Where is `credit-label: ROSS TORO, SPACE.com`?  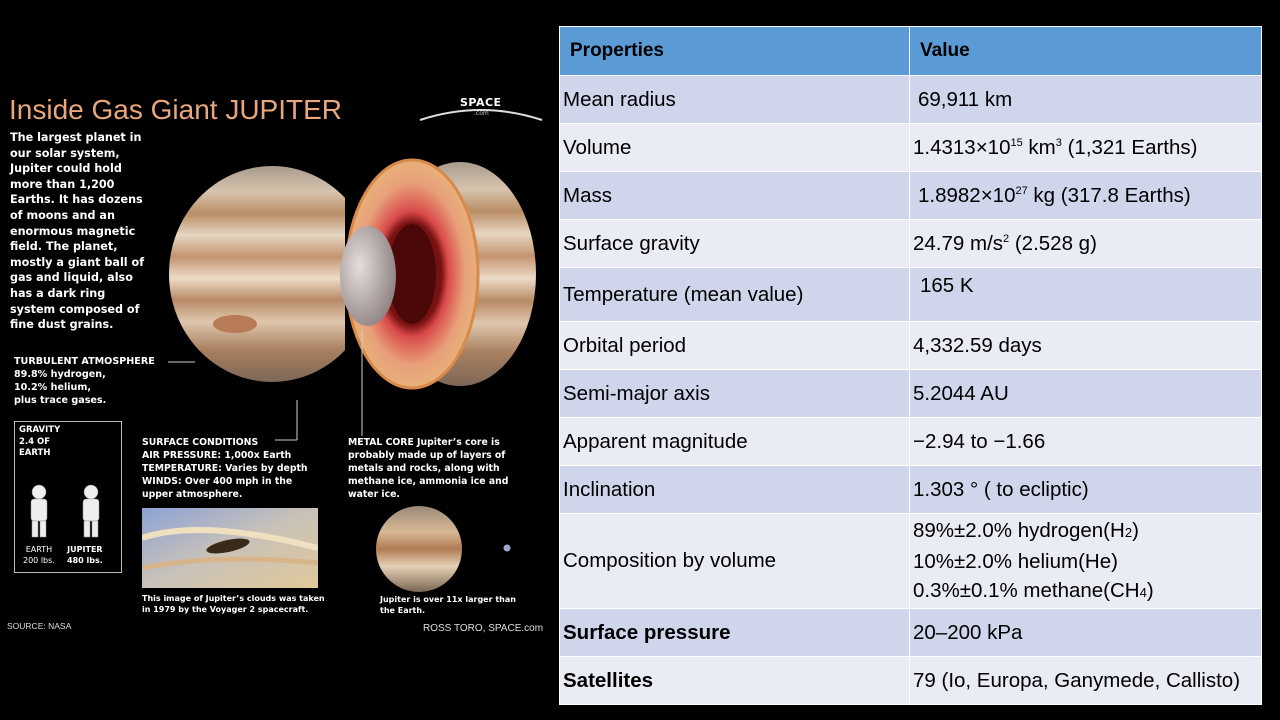 credit-label: ROSS TORO, SPACE.com is located at coordinates (483, 628).